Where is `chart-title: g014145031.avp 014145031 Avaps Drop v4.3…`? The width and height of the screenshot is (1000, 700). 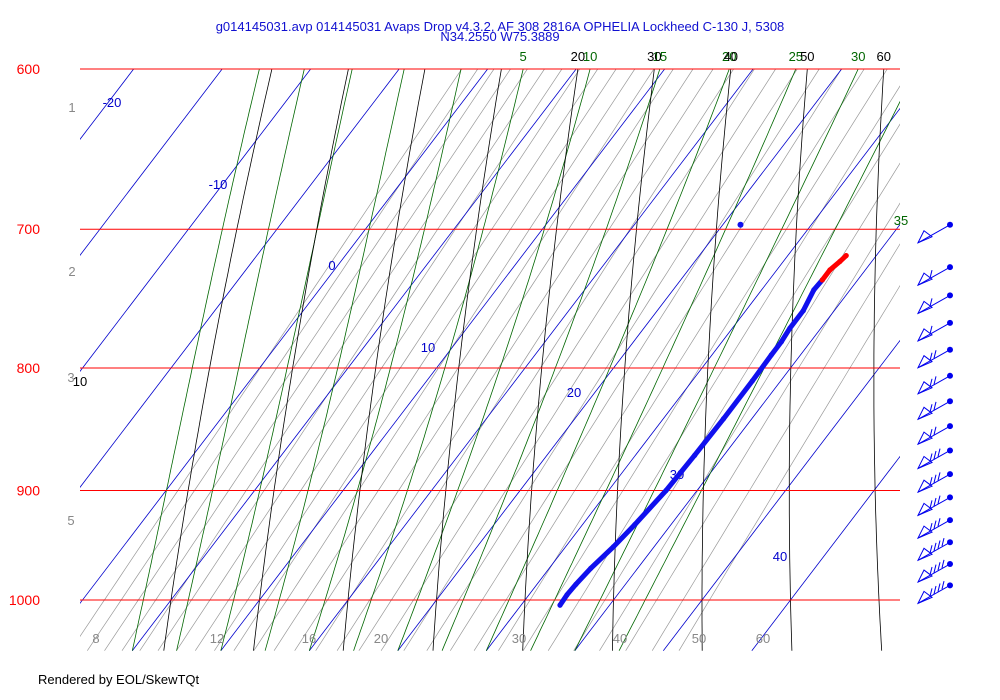 chart-title: g014145031.avp 014145031 Avaps Drop v4.3… is located at coordinates (500, 26).